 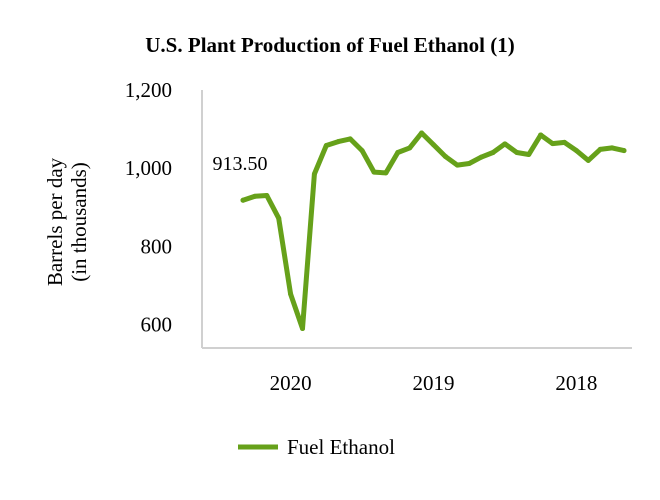 I want to click on y-axis-label-line2: (in thousands), so click(x=79, y=222).